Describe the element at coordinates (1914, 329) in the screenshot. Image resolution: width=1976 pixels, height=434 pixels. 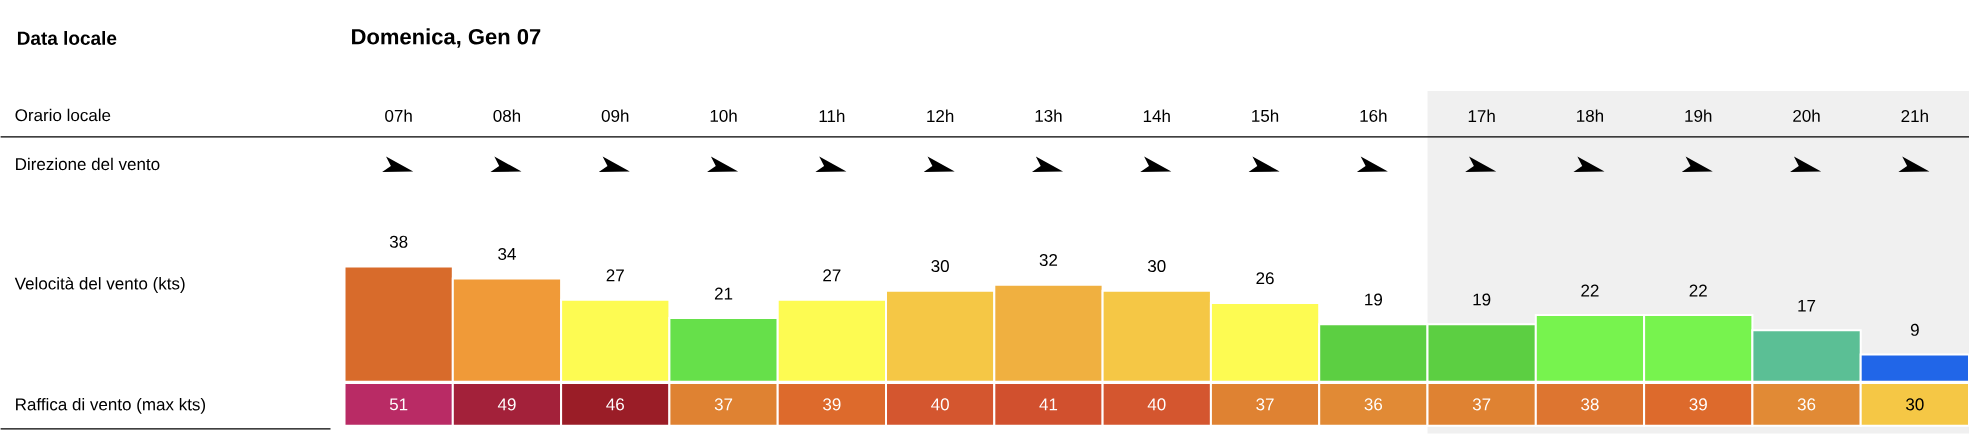
I see `data-label: 9` at that location.